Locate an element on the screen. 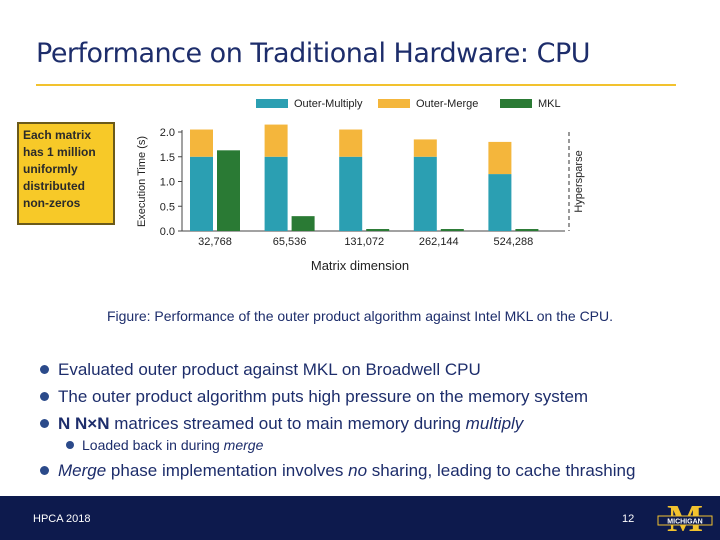 This screenshot has width=720, height=540. logo-wordmark: MICHIGAN is located at coordinates (684, 522).